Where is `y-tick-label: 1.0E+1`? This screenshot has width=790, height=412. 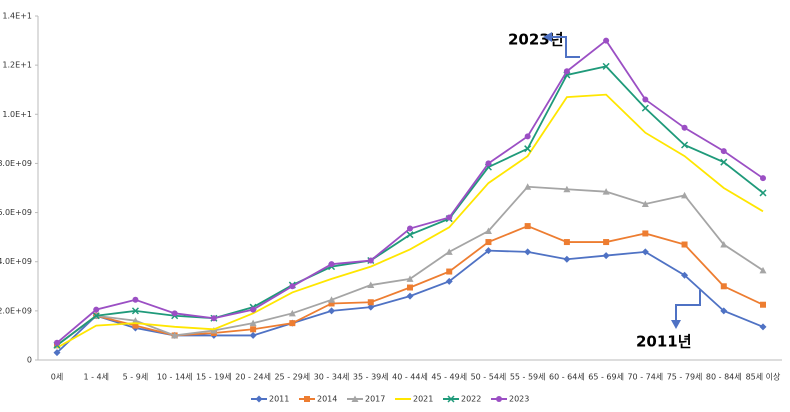 y-tick-label: 1.0E+1 is located at coordinates (17, 114).